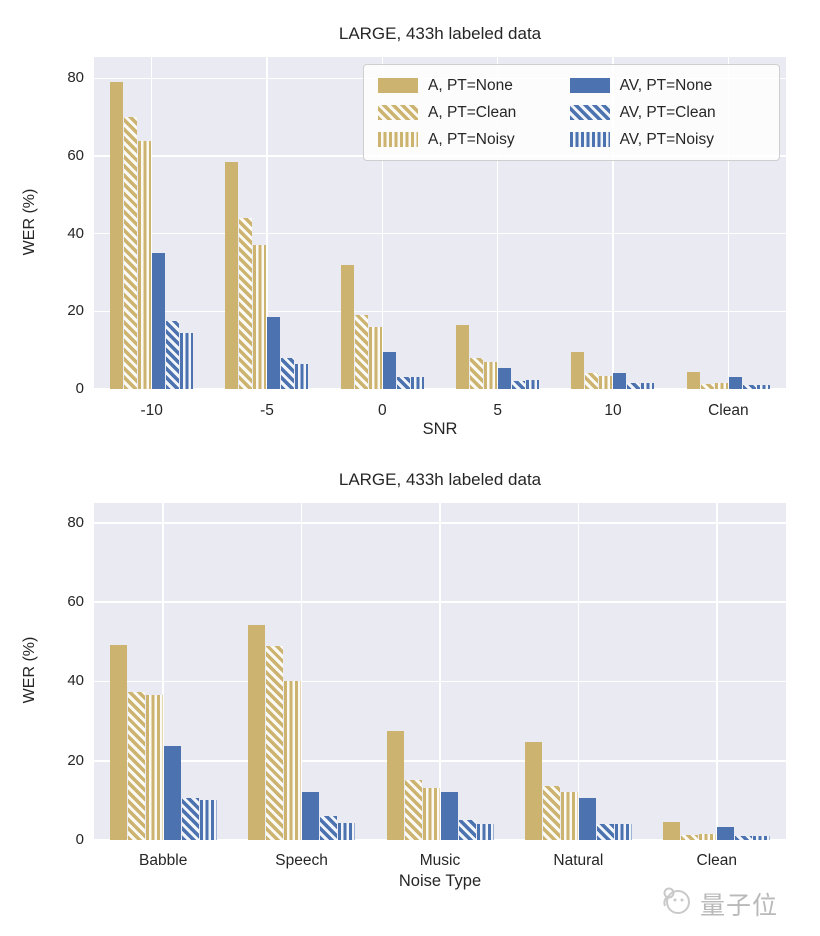 This screenshot has height=936, width=820. I want to click on x-tick-label: -5, so click(267, 410).